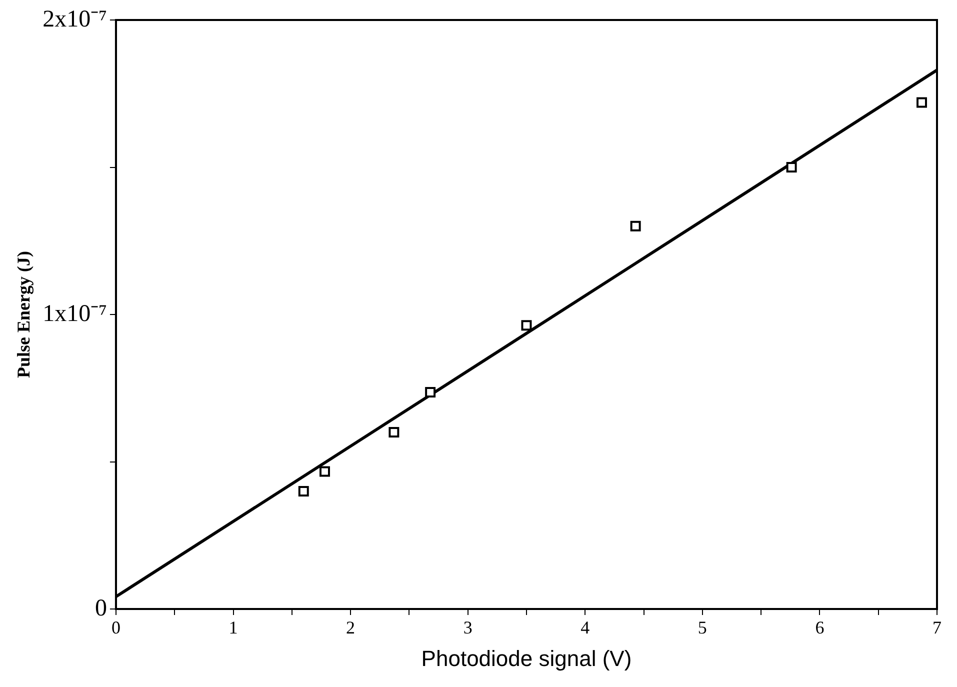  I want to click on x-tick-label: 5, so click(702, 628).